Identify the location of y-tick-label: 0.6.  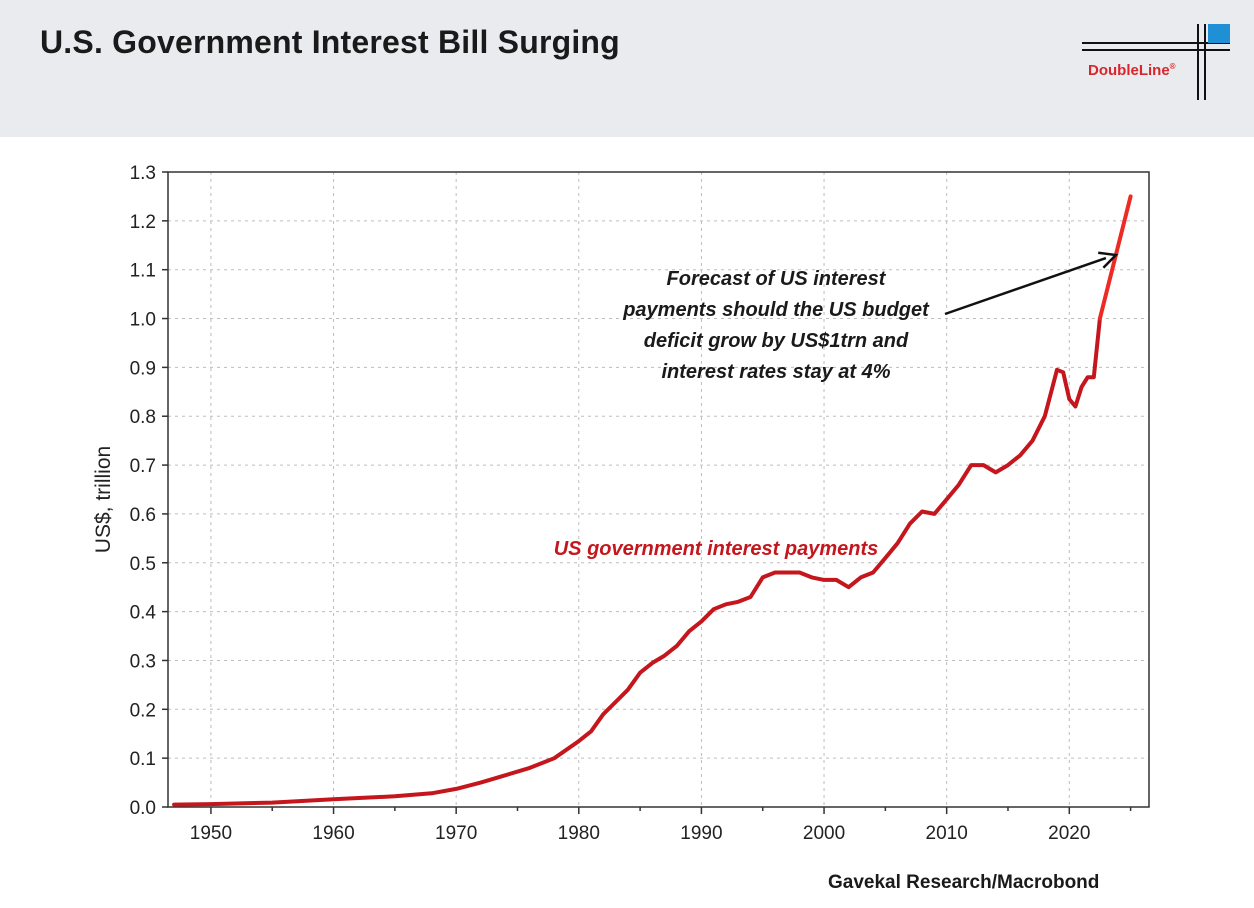
(143, 515).